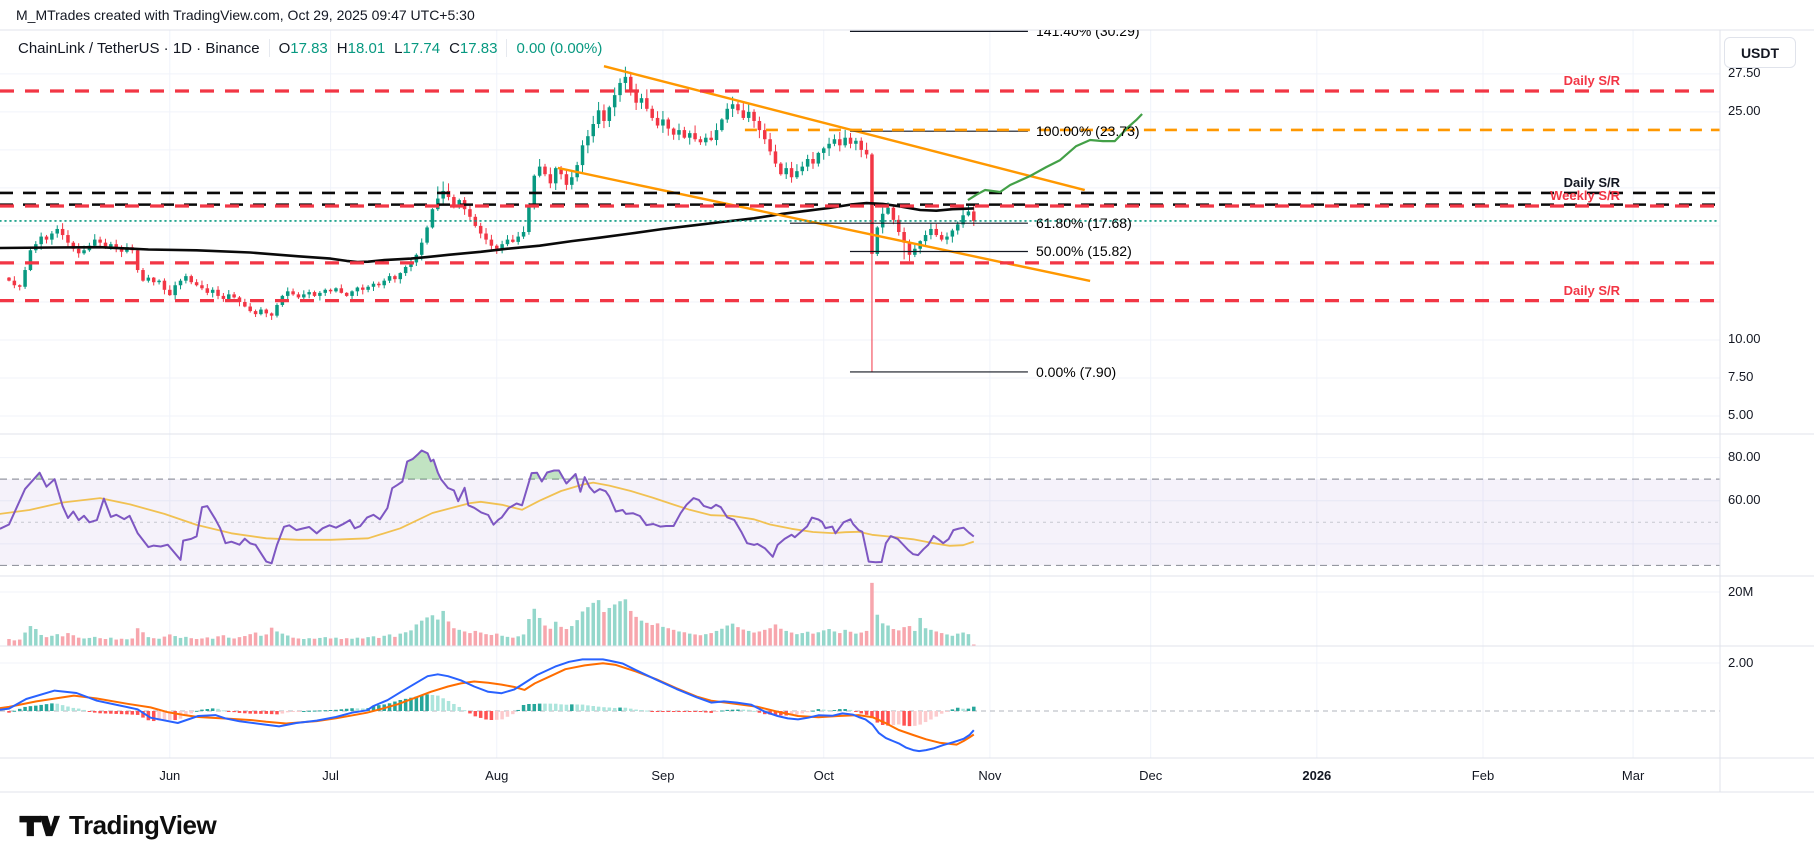  Describe the element at coordinates (1741, 662) in the screenshot. I see `macd-tick-2: 2.00` at that location.